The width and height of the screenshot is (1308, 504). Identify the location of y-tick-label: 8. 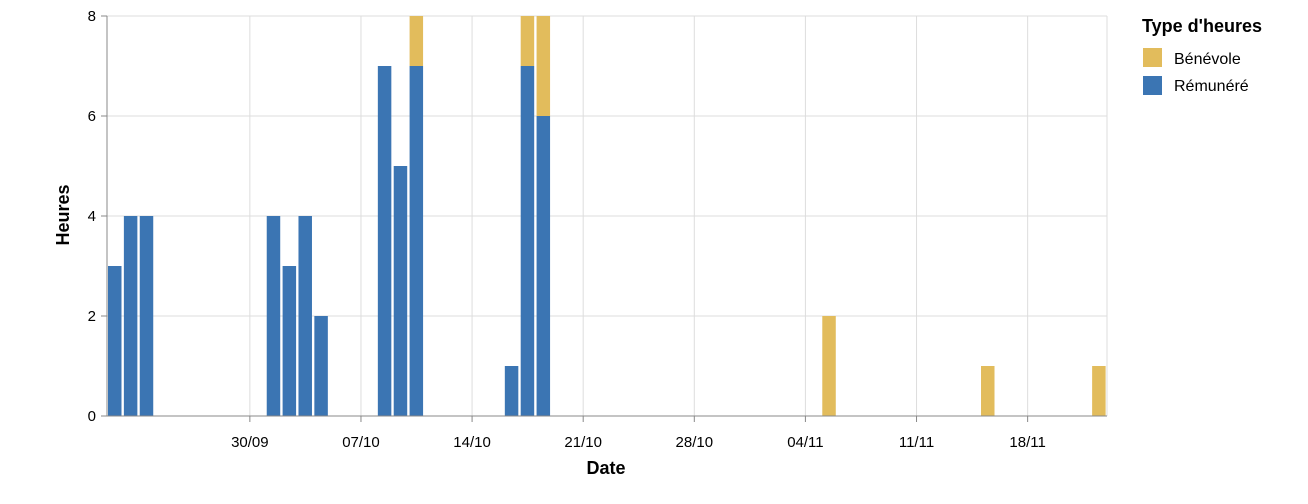
(92, 16).